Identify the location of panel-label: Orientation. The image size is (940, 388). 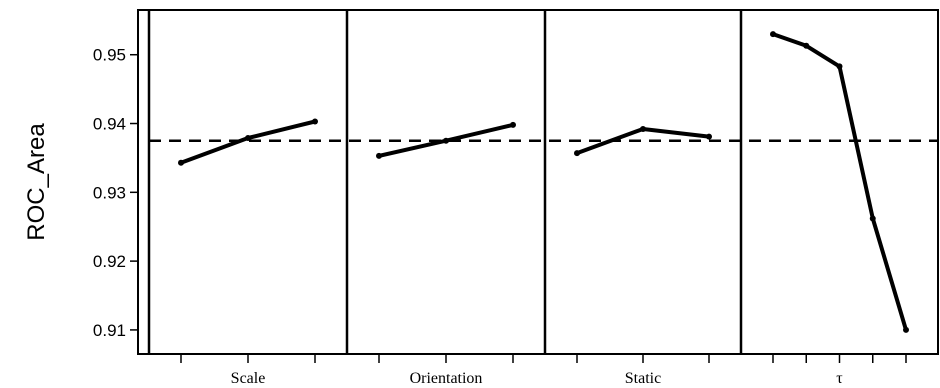
(446, 378).